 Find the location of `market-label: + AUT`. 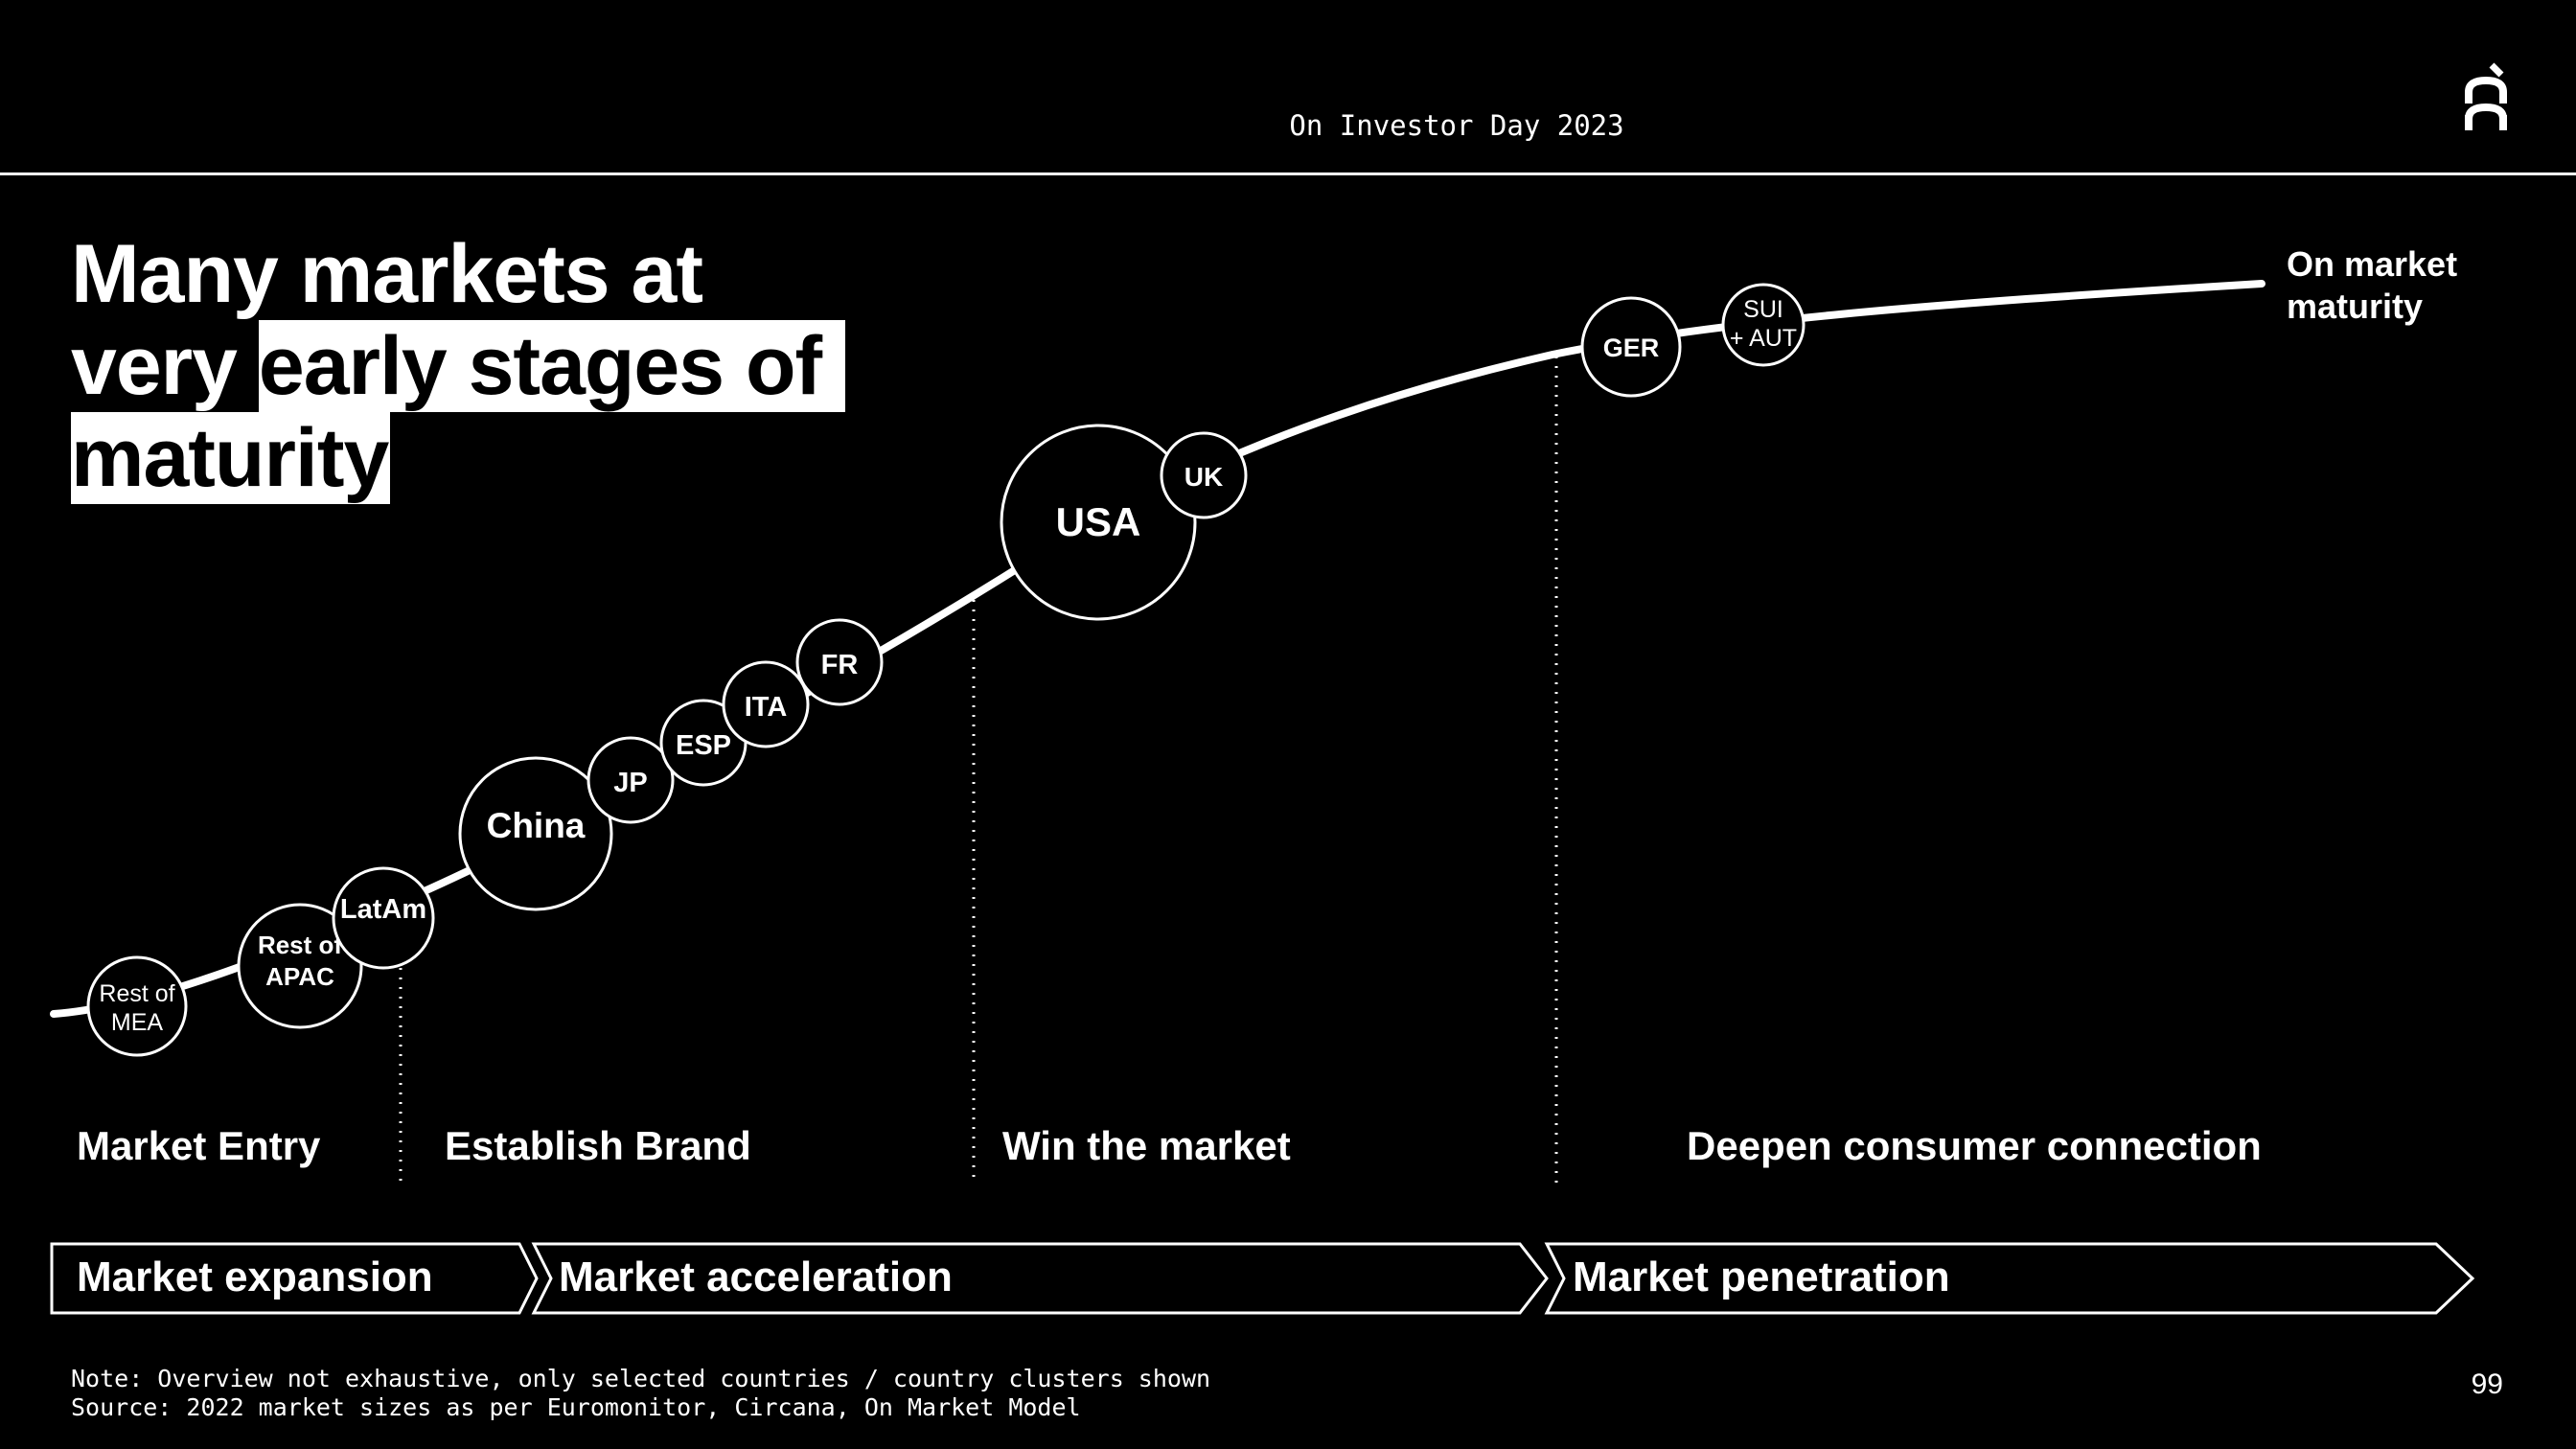

market-label: + AUT is located at coordinates (1763, 338).